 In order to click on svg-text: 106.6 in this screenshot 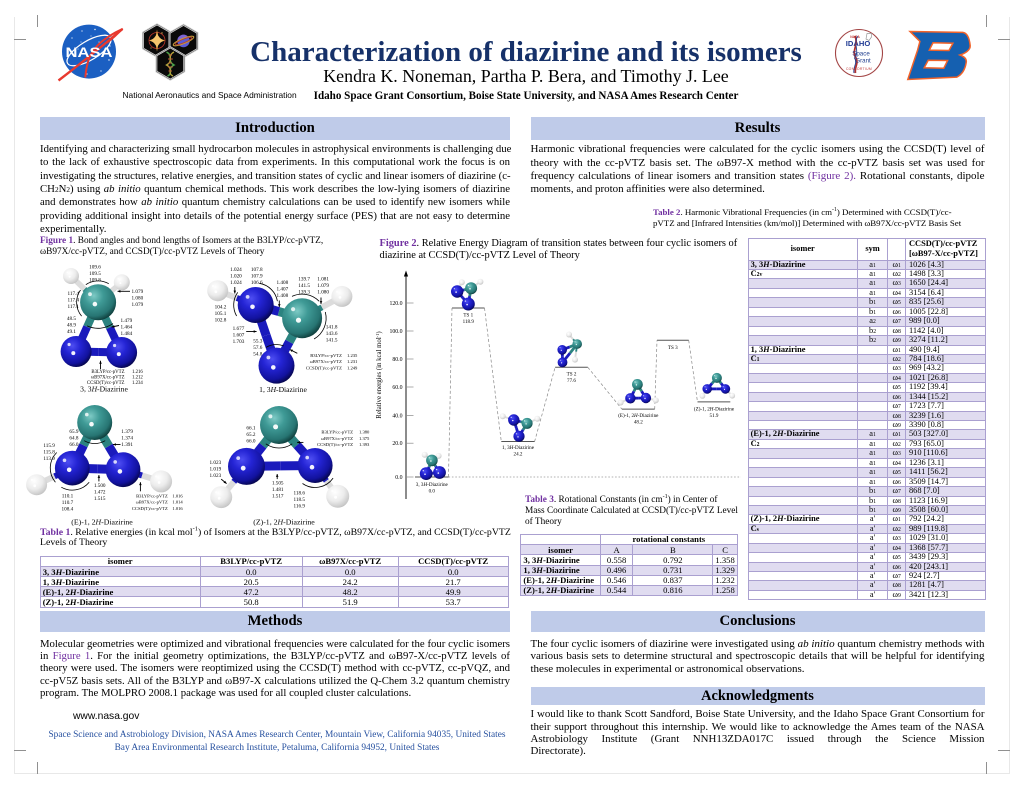, I will do `click(257, 283)`.